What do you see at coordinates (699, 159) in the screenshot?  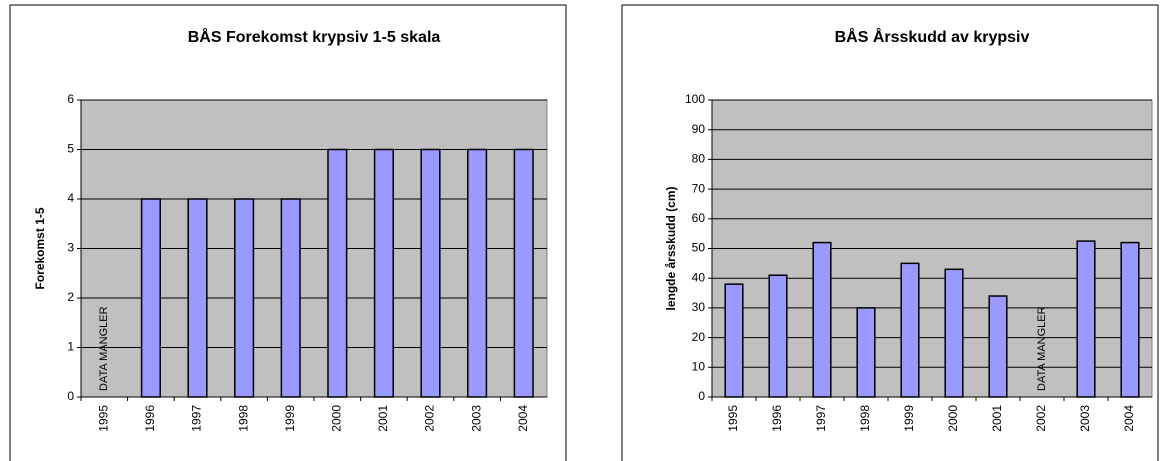 I see `y-tick-label: 80` at bounding box center [699, 159].